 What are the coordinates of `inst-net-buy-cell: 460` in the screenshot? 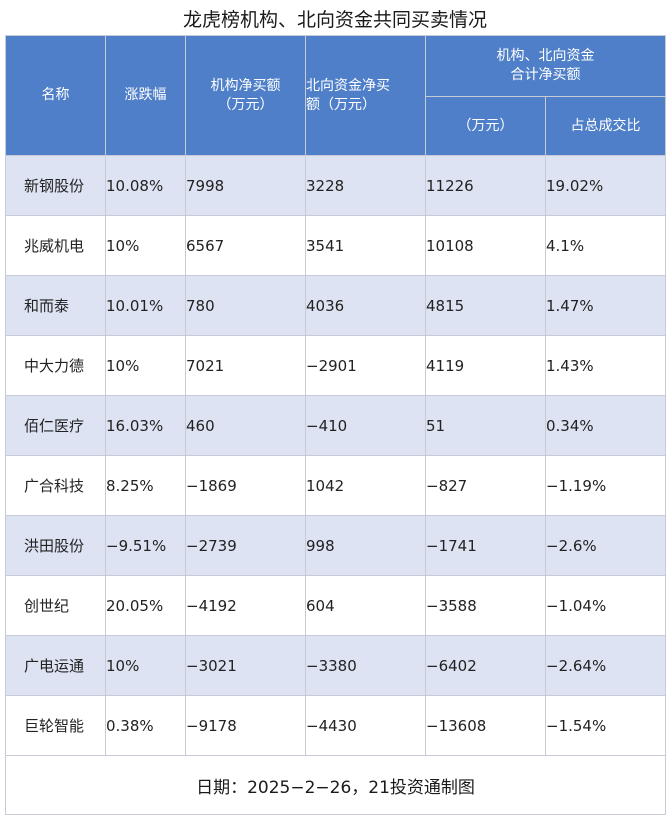 It's located at (245, 425).